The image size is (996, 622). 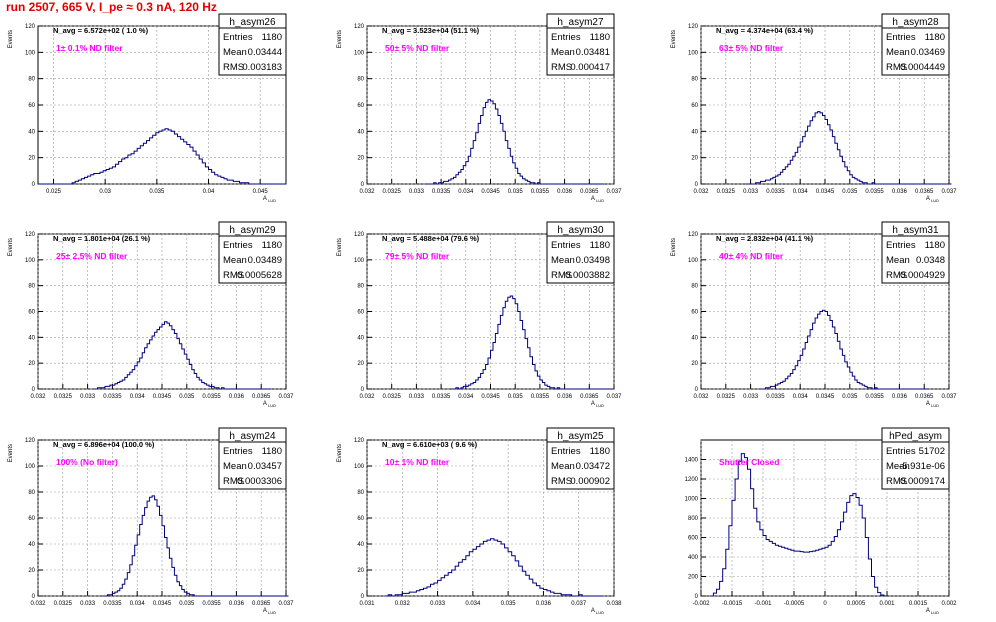 What do you see at coordinates (693, 519) in the screenshot?
I see `y-tick-label: 800` at bounding box center [693, 519].